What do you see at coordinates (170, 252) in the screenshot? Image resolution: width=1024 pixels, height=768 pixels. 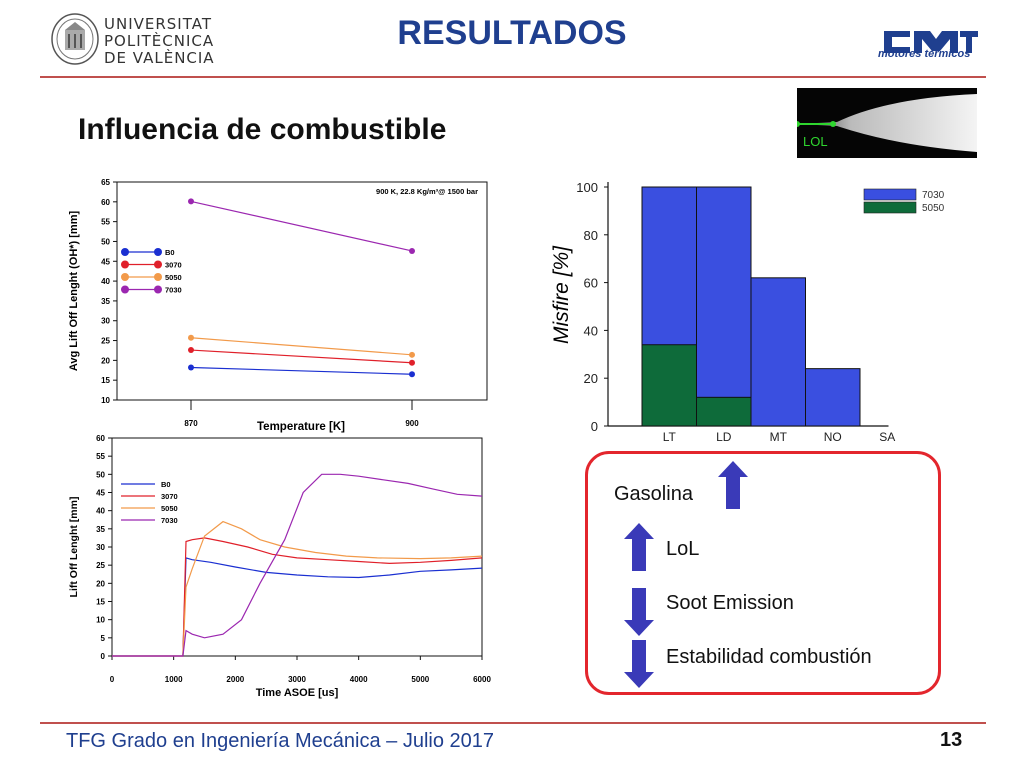 I see `chart1-legend-label: B0` at bounding box center [170, 252].